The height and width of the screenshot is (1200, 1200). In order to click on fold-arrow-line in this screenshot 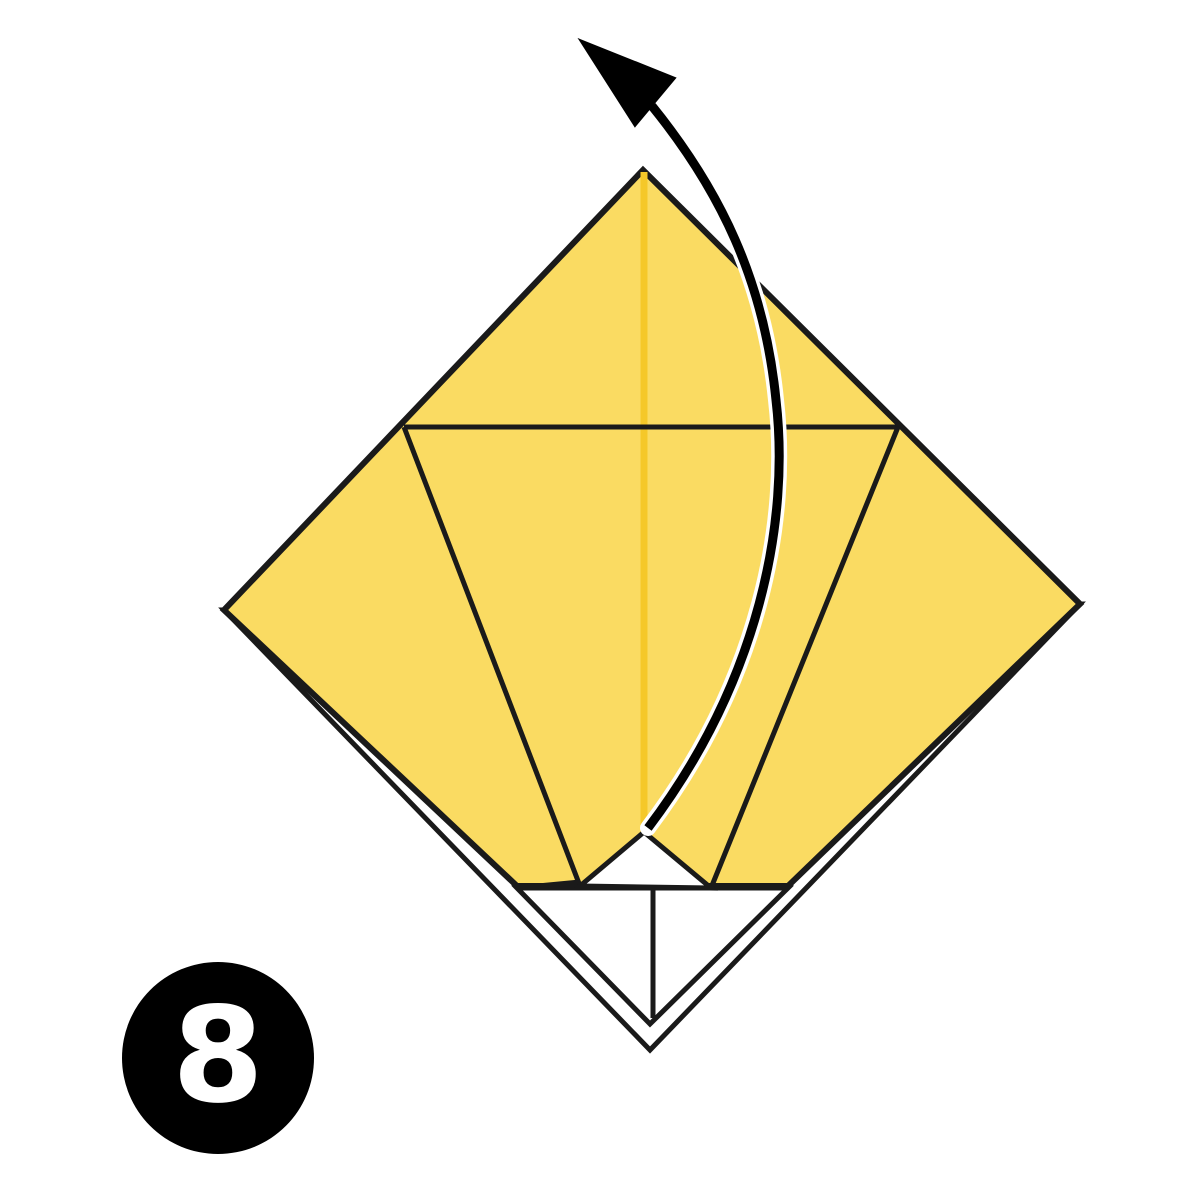, I will do `click(714, 467)`.